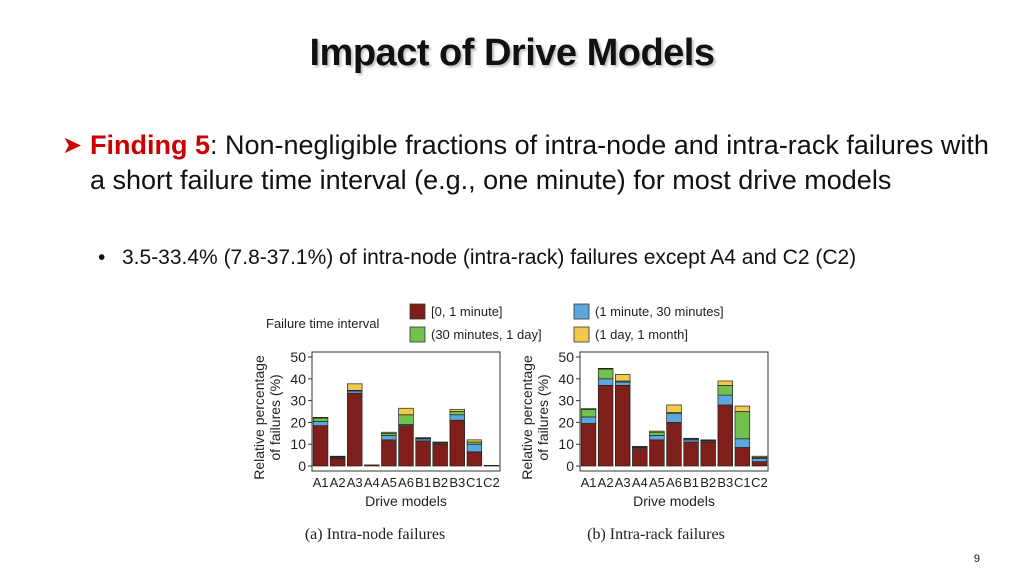 The height and width of the screenshot is (576, 1024). I want to click on y-tick-label: 20, so click(566, 422).